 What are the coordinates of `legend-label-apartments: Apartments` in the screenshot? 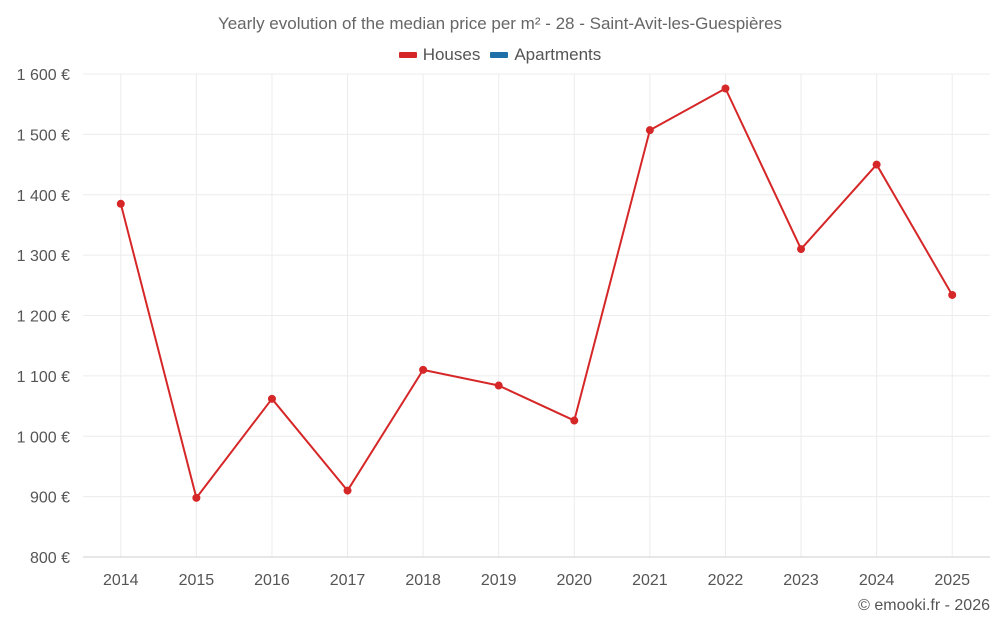 It's located at (558, 54).